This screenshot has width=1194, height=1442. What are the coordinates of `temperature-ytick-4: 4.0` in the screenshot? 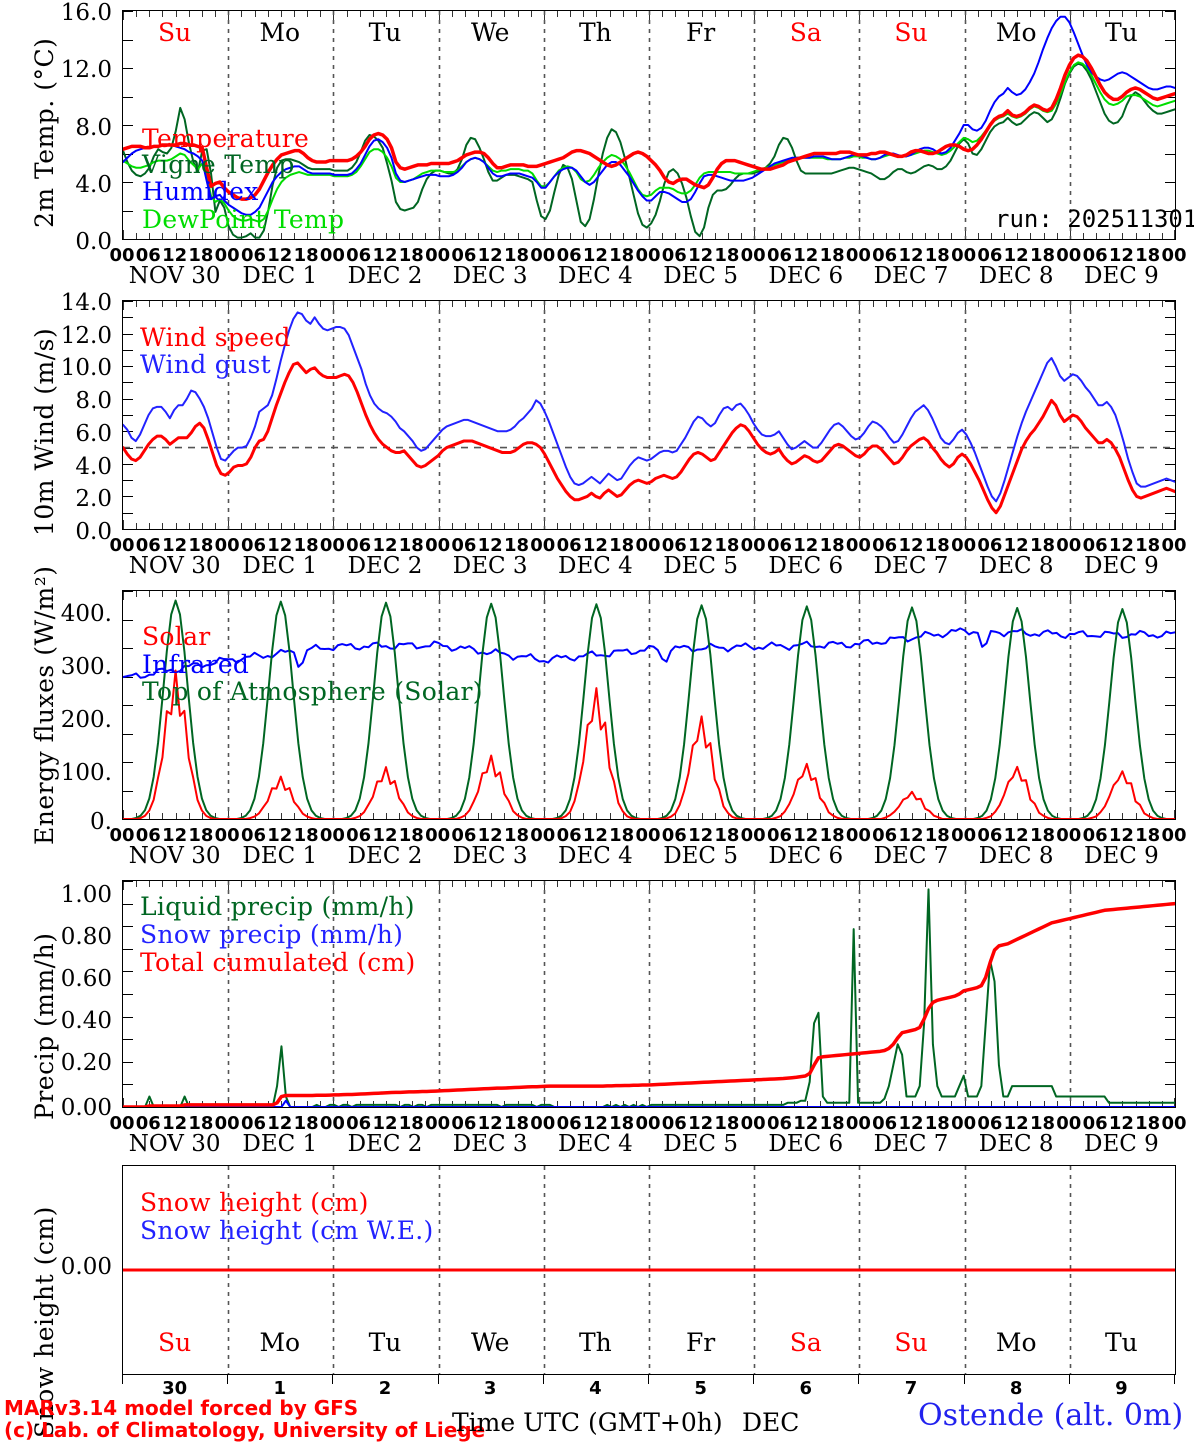 It's located at (93, 185).